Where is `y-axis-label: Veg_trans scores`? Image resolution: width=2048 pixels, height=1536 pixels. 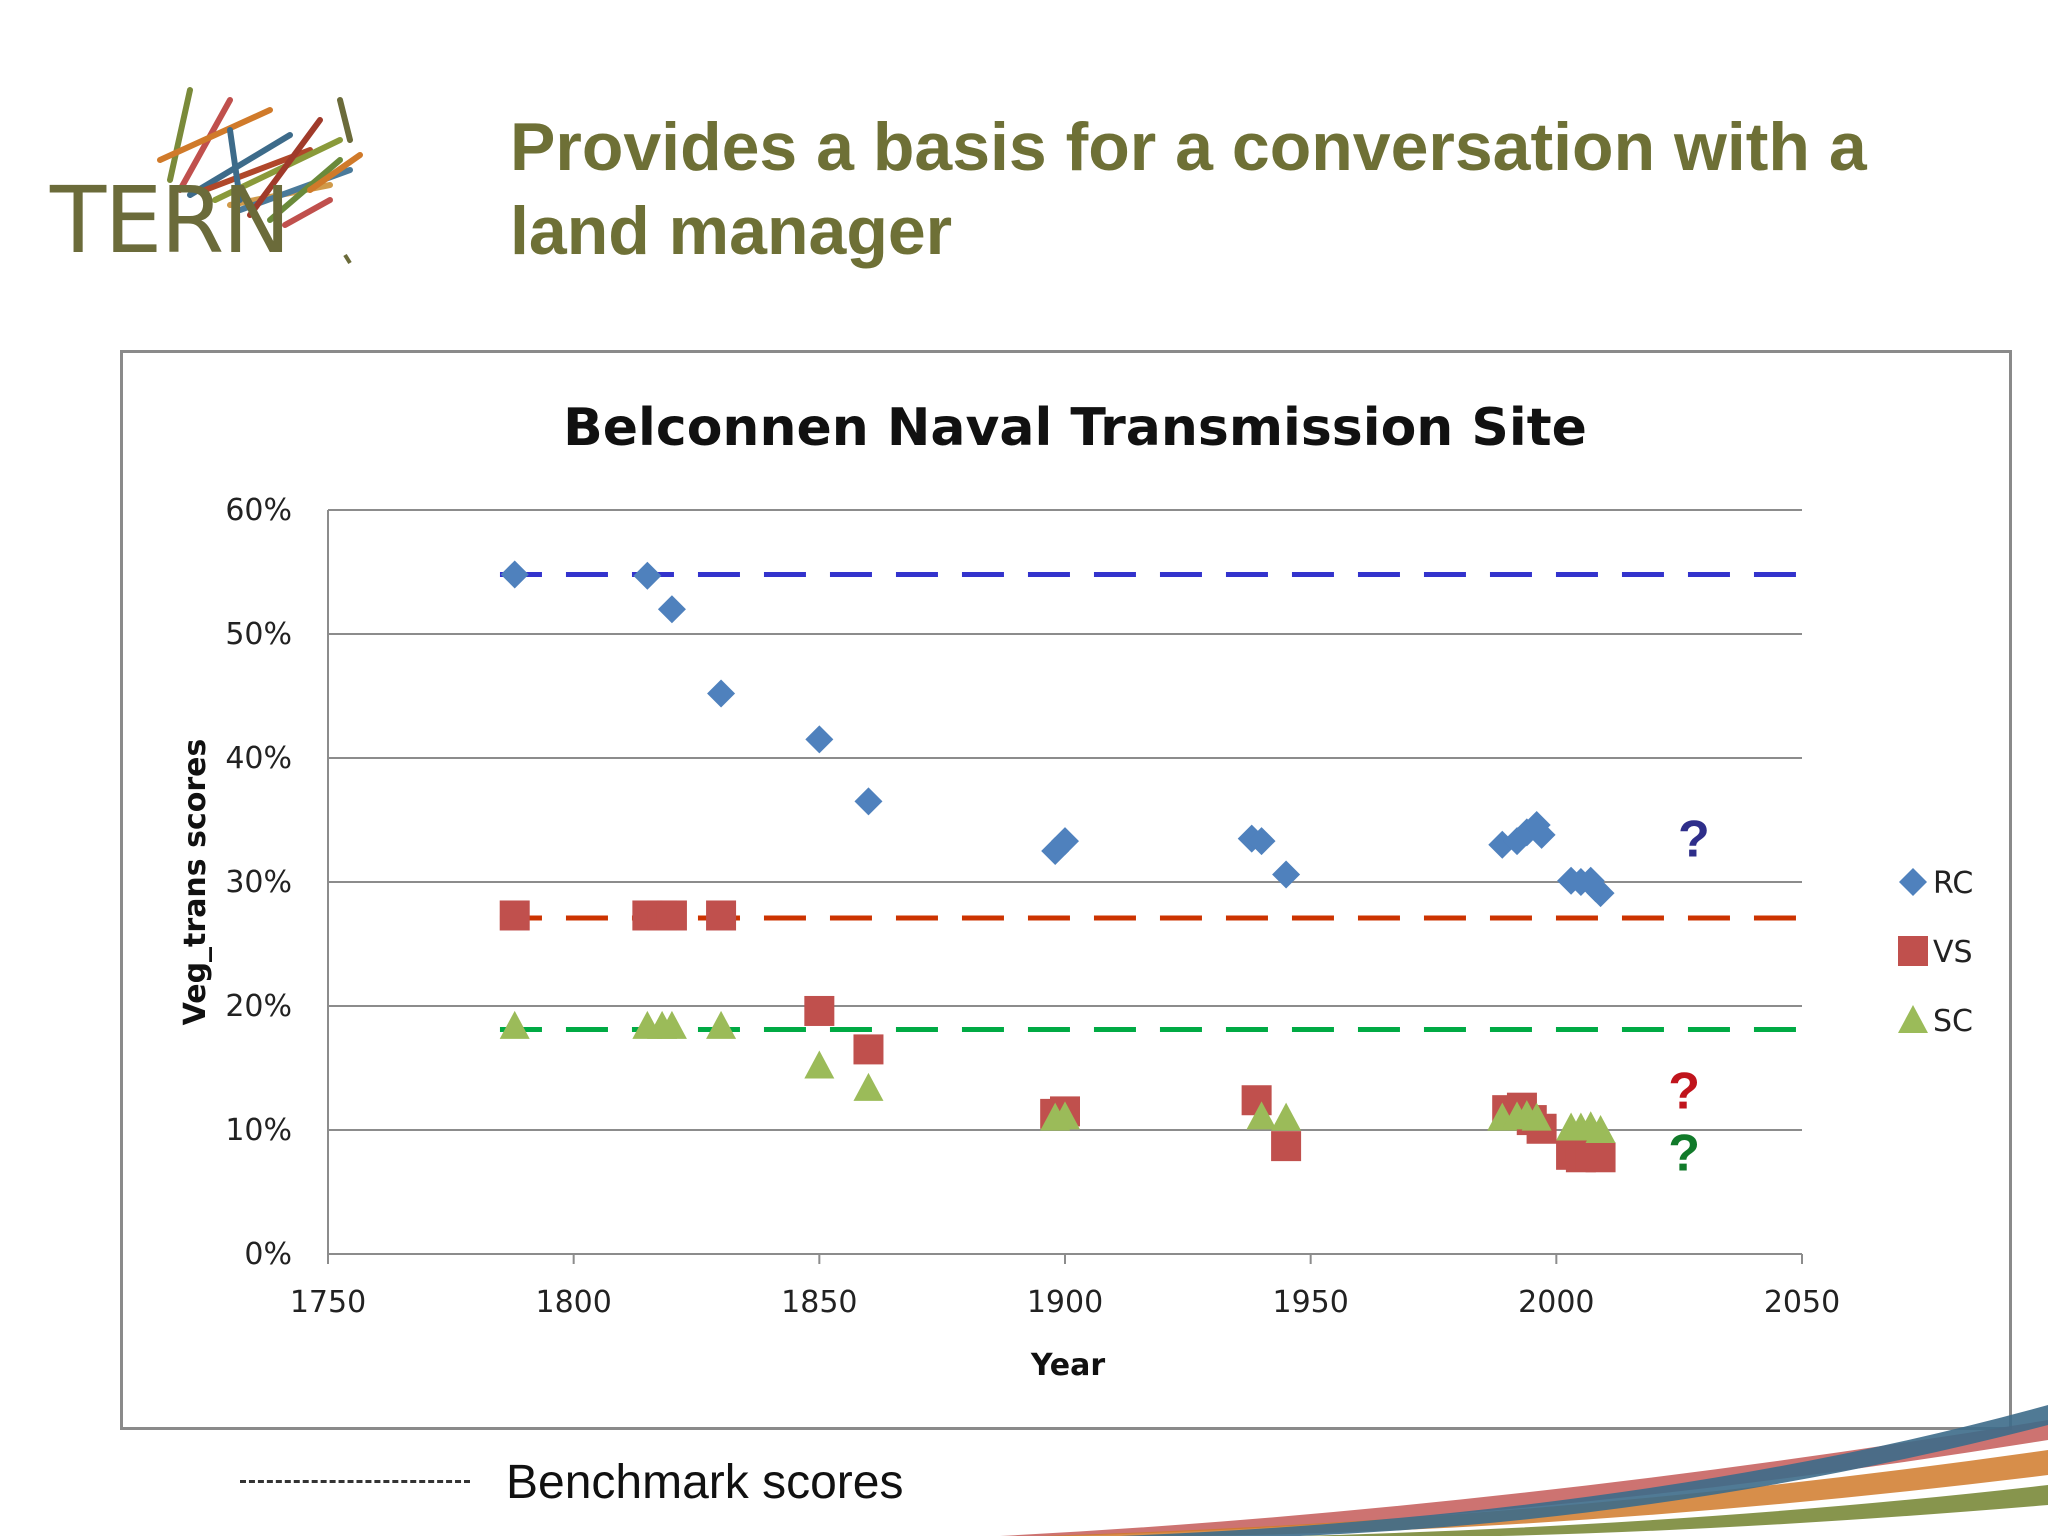 y-axis-label: Veg_trans scores is located at coordinates (195, 882).